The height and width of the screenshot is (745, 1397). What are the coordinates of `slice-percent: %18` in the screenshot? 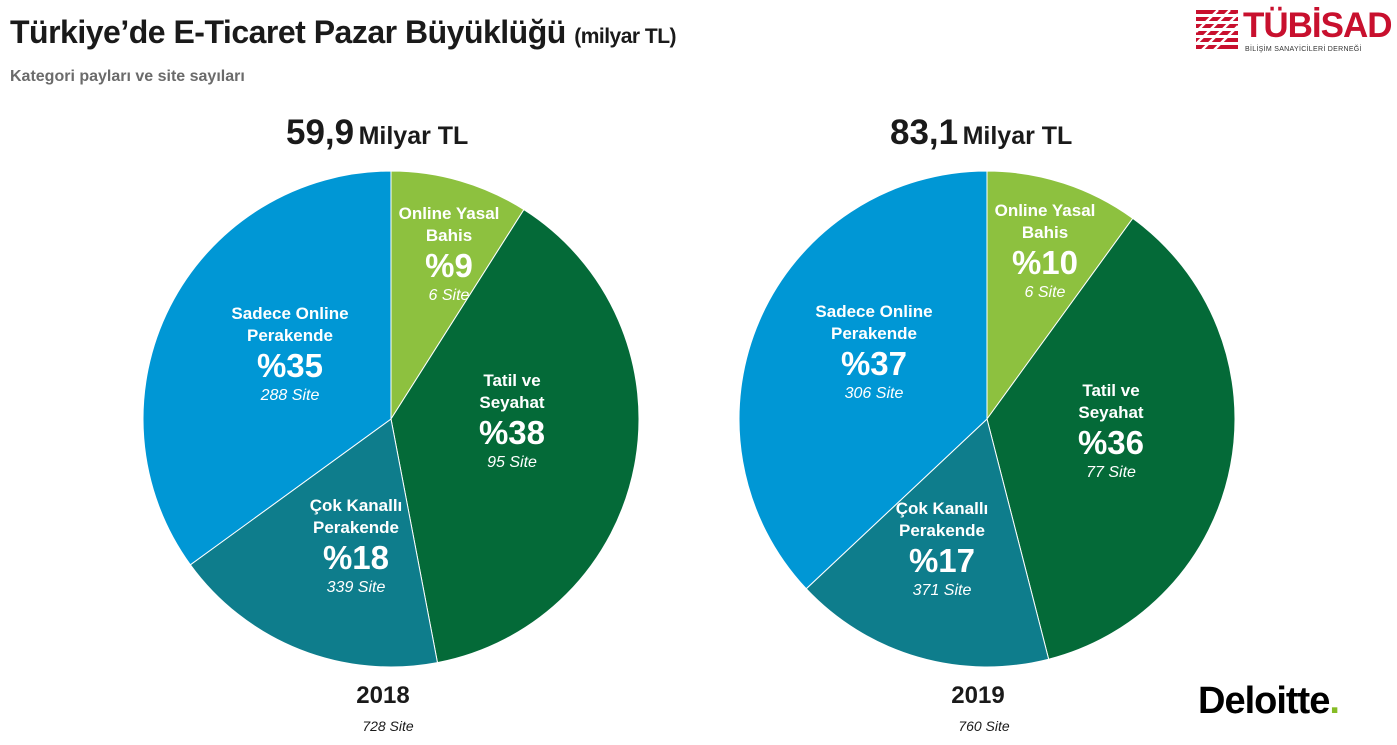 It's located at (356, 557).